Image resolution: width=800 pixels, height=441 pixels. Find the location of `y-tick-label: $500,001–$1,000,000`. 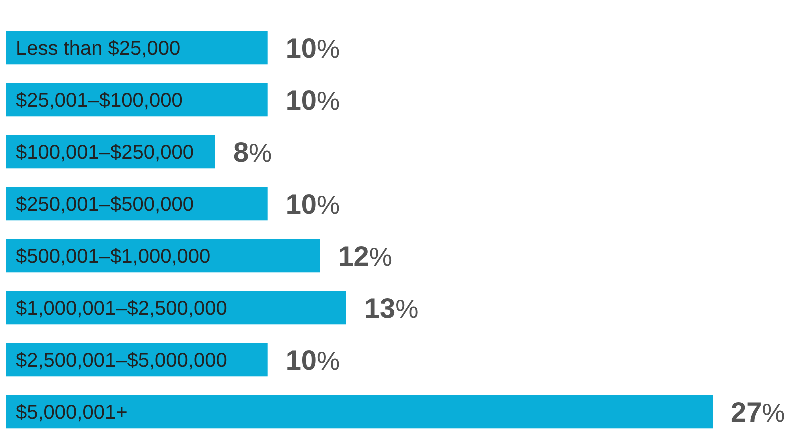

y-tick-label: $500,001–$1,000,000 is located at coordinates (113, 257).